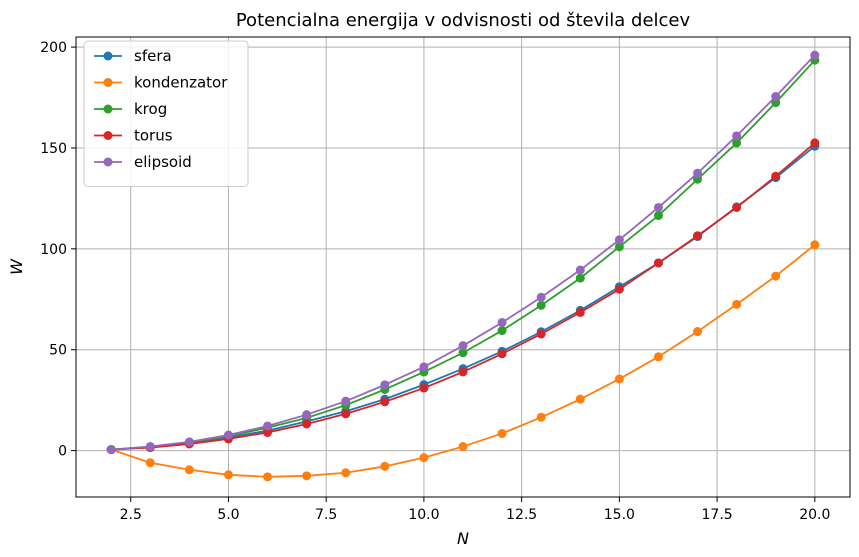 Image resolution: width=859 pixels, height=557 pixels. What do you see at coordinates (326, 515) in the screenshot?
I see `x-tick-label: 7.5` at bounding box center [326, 515].